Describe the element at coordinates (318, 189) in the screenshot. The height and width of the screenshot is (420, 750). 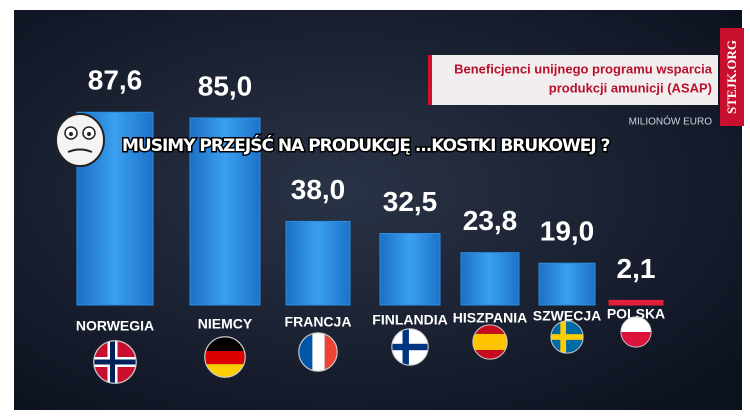
I see `value-label: 38,0` at that location.